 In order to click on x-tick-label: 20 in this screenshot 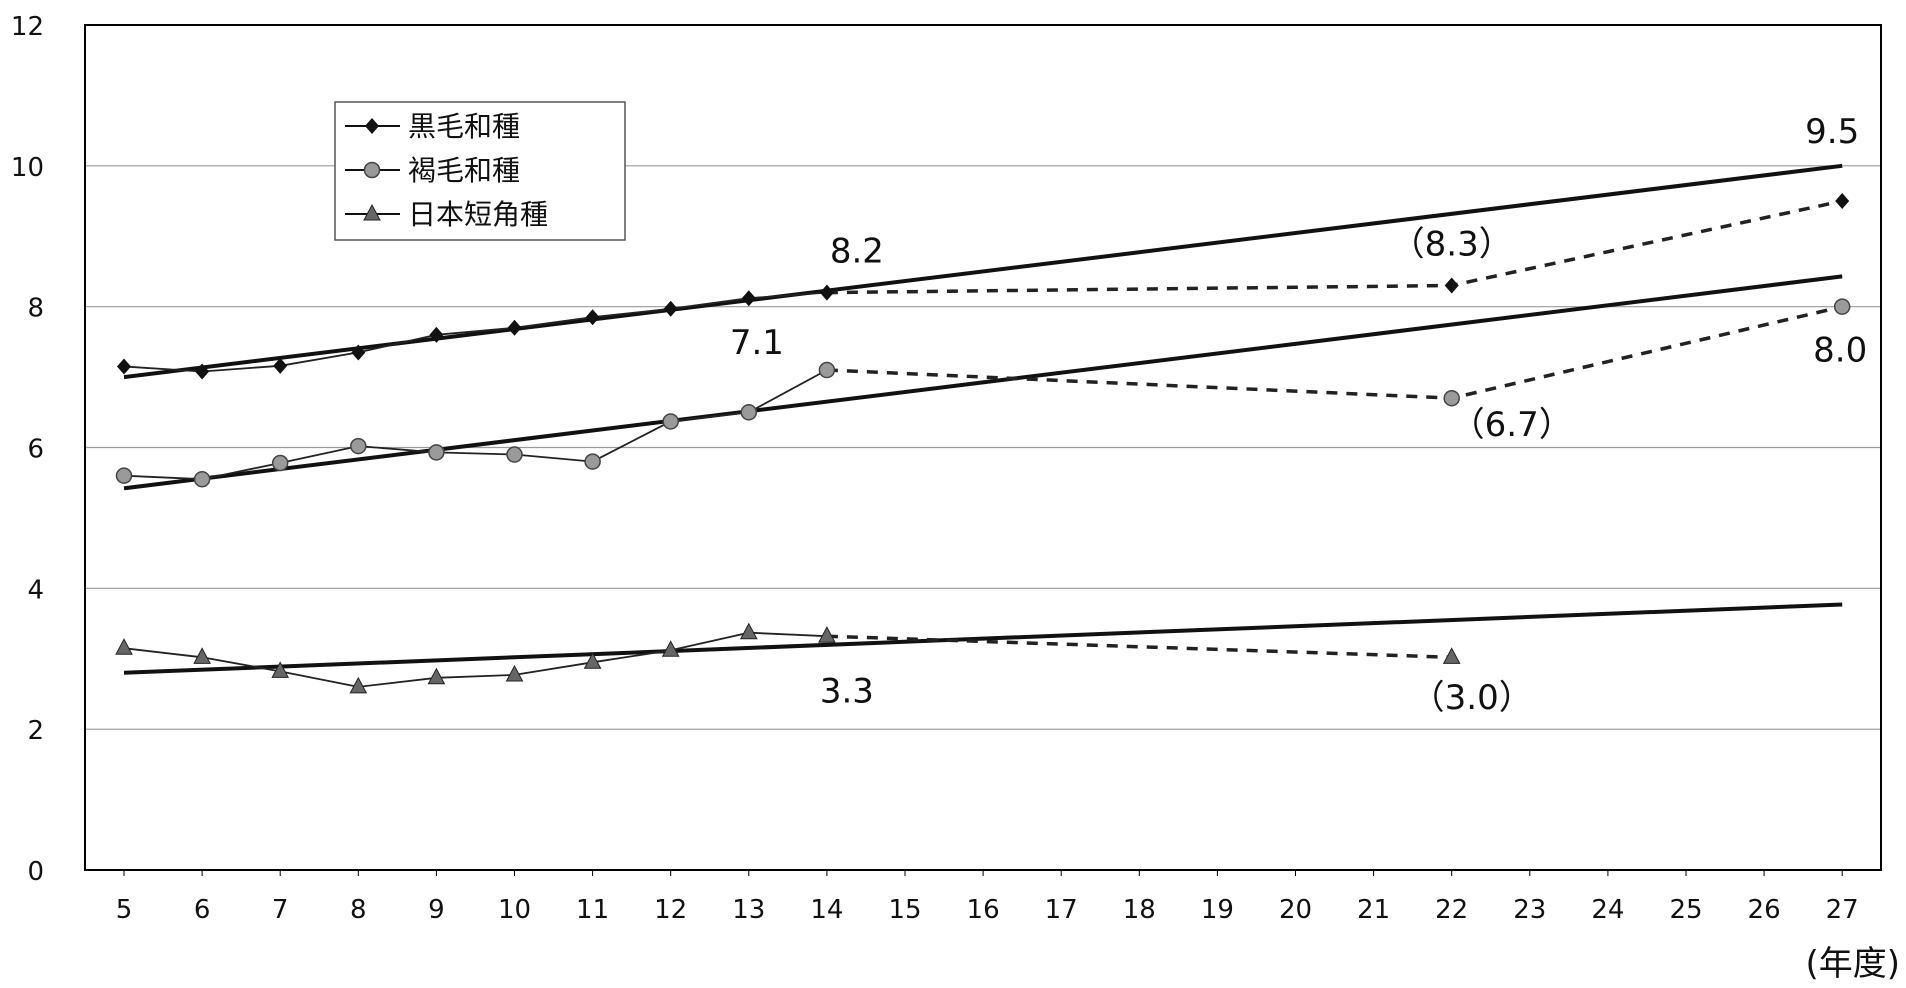, I will do `click(1295, 910)`.